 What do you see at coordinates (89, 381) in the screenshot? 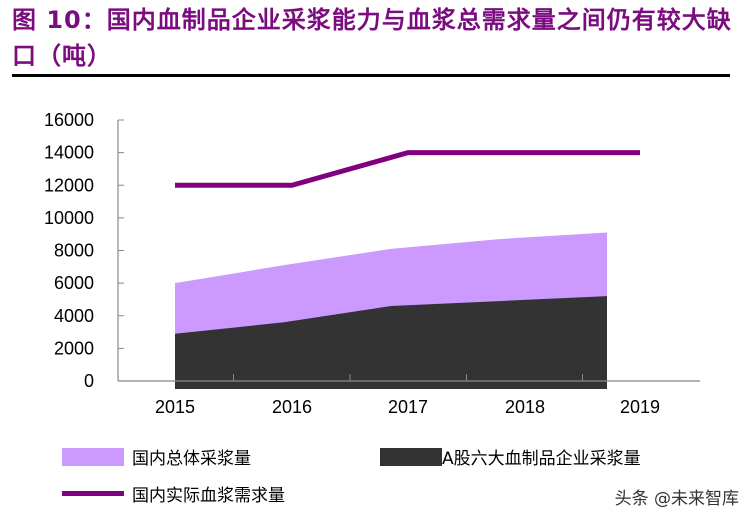
I see `y-tick-label: 0` at bounding box center [89, 381].